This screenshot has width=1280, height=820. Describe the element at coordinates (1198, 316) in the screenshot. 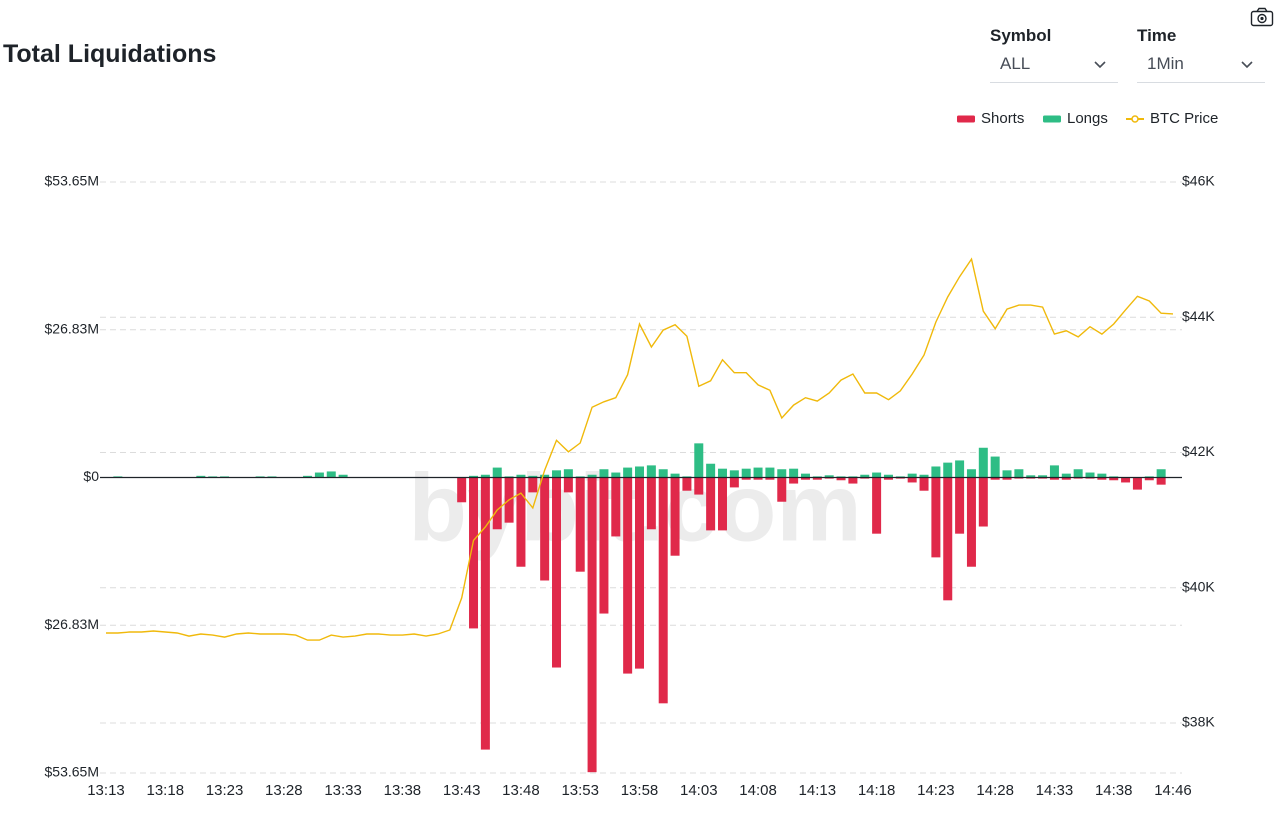

I see `y2-tick-label: $44K` at that location.